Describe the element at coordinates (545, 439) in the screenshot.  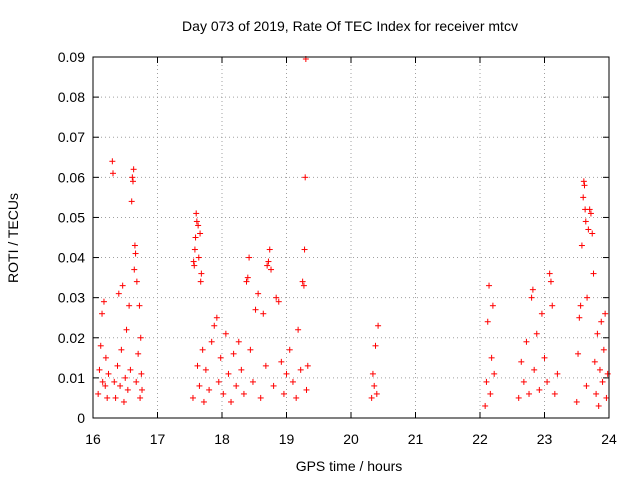
I see `x-tick-label: 23` at that location.